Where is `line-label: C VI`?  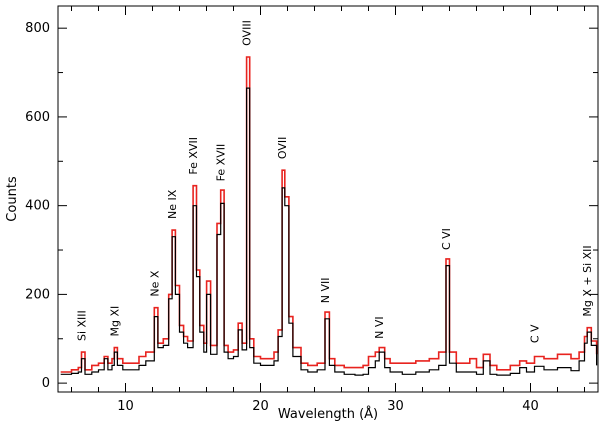
line-label: C VI is located at coordinates (446, 239).